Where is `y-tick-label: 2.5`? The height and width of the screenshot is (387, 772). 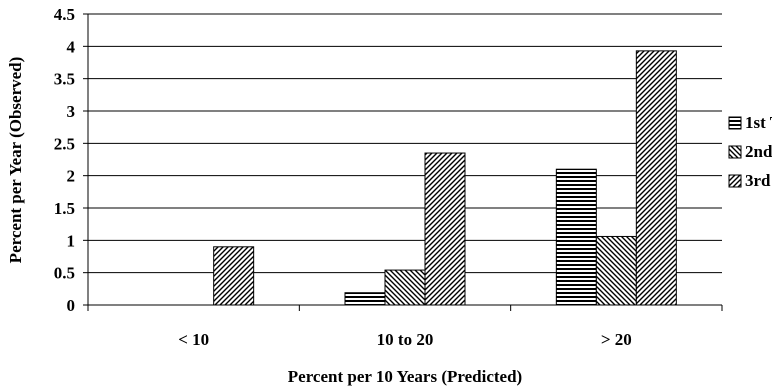 y-tick-label: 2.5 is located at coordinates (64, 143).